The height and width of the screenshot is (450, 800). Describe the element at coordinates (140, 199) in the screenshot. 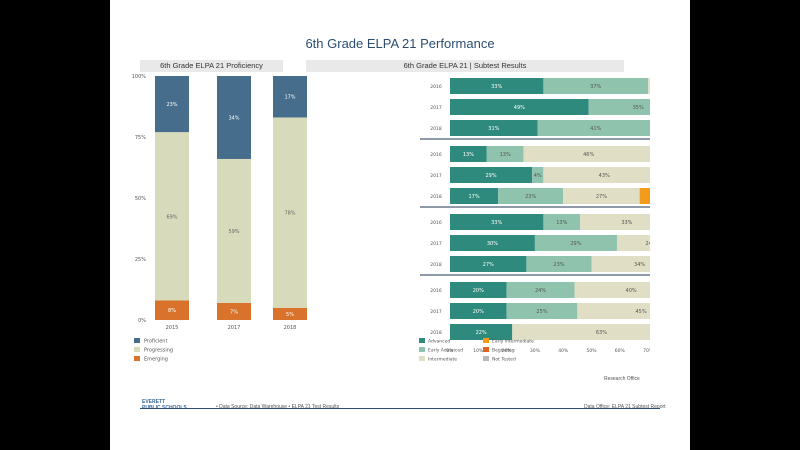

I see `y-tick-label: 50%` at that location.